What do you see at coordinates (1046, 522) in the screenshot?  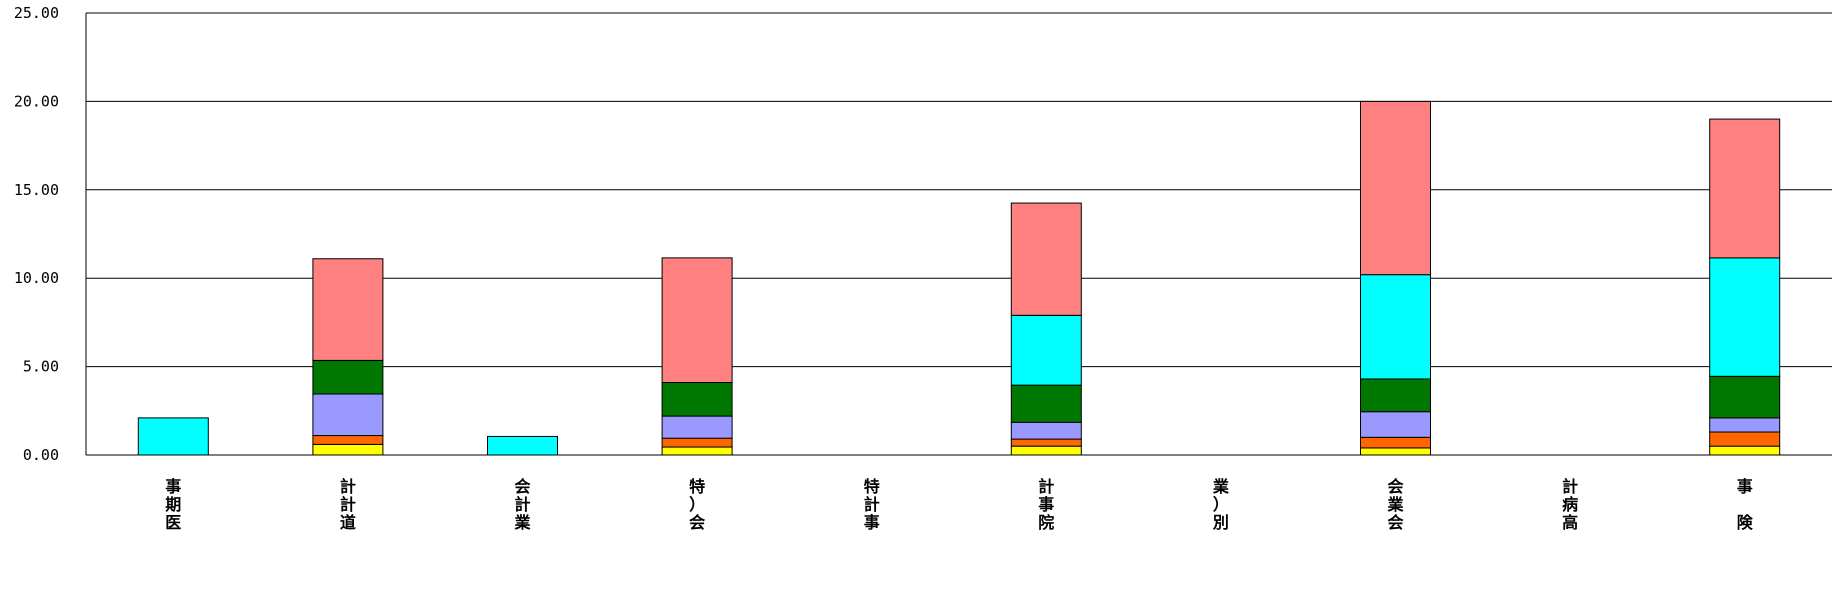 I see `x-category-label: 院` at bounding box center [1046, 522].